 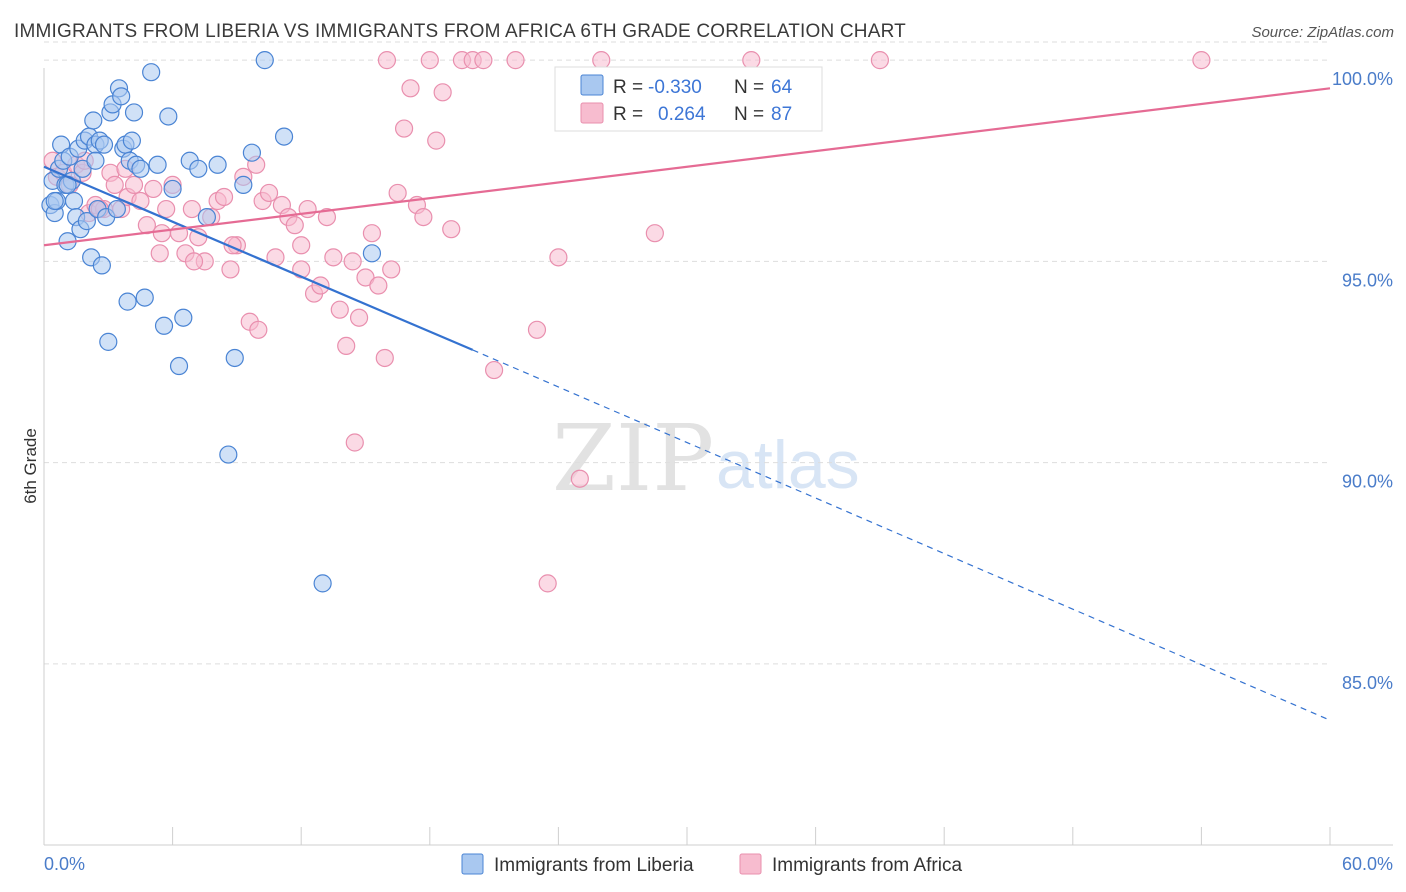 I want to click on source-label: Source: ZipAtlas.com, so click(x=1322, y=32).